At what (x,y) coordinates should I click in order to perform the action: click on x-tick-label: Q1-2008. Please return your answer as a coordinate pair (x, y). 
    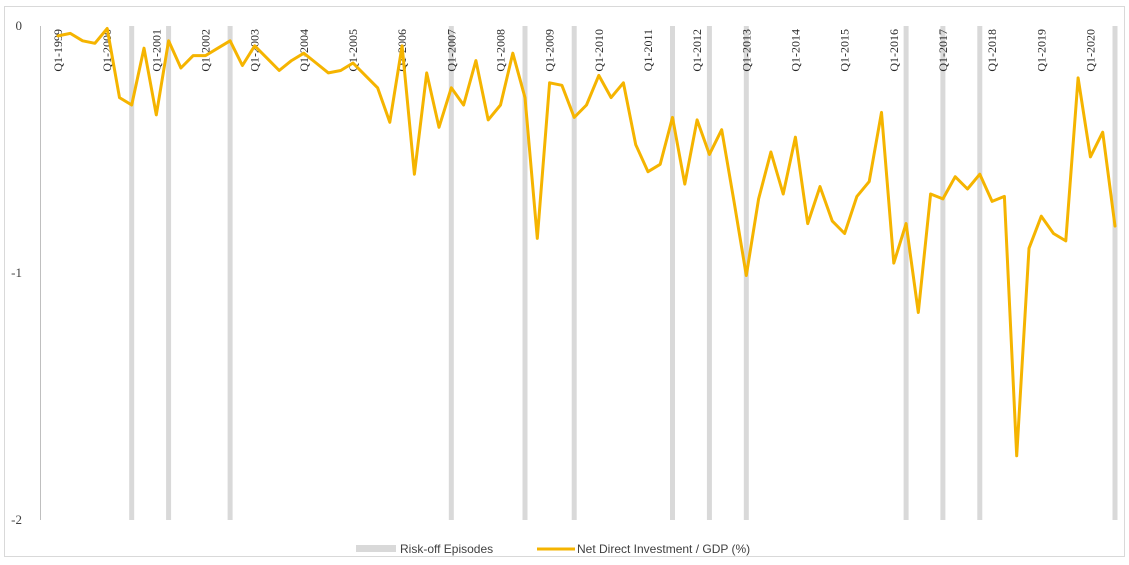
    Looking at the image, I should click on (501, 50).